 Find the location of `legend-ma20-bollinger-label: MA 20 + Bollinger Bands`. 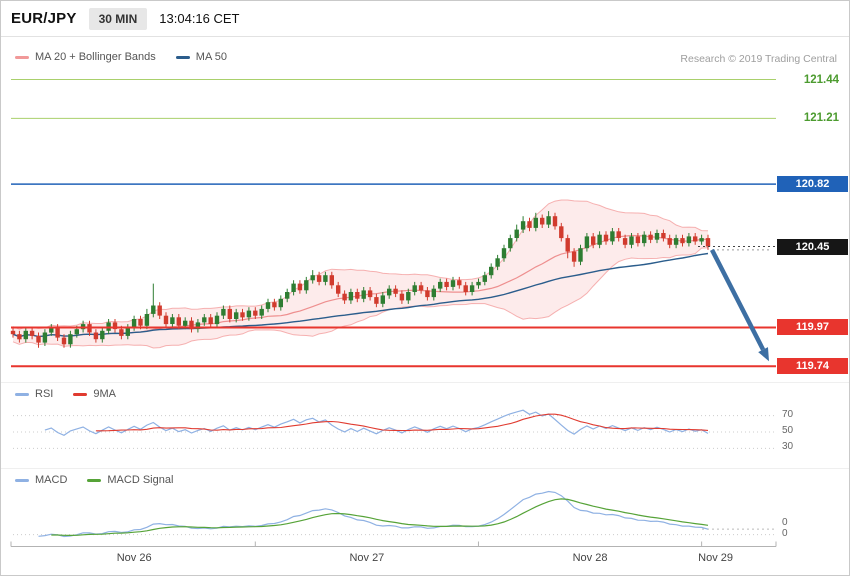

legend-ma20-bollinger-label: MA 20 + Bollinger Bands is located at coordinates (95, 57).